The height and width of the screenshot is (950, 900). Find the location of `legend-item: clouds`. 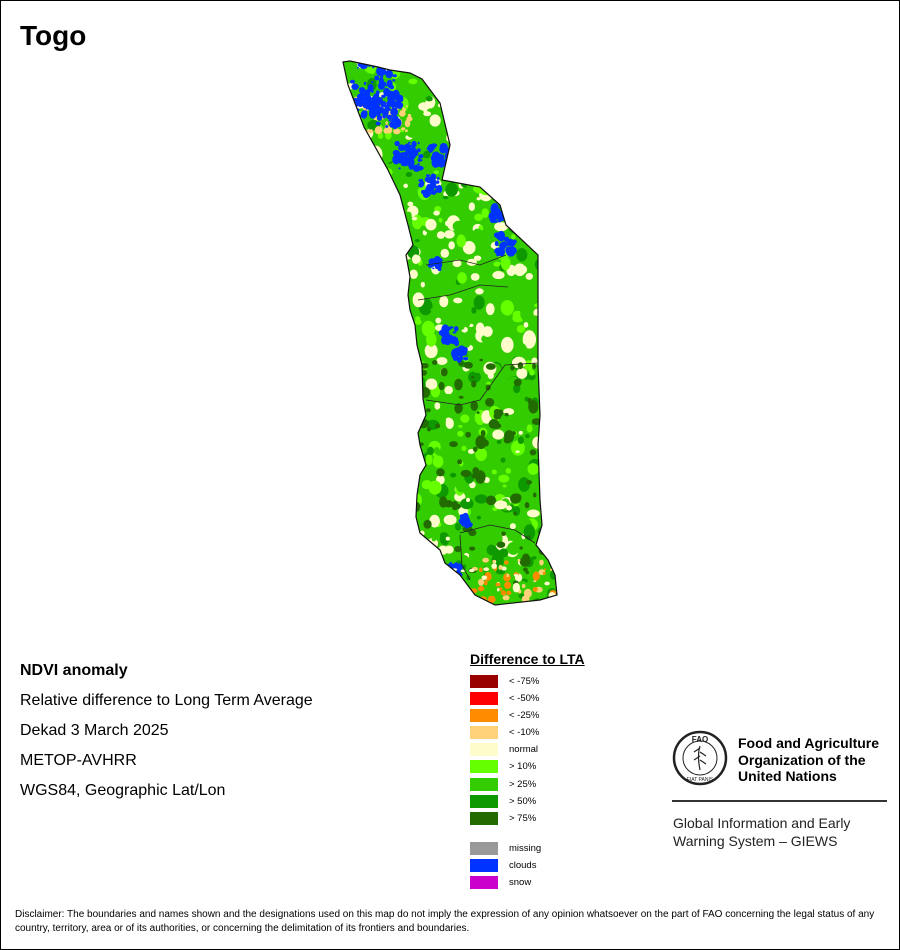

legend-item: clouds is located at coordinates (527, 865).